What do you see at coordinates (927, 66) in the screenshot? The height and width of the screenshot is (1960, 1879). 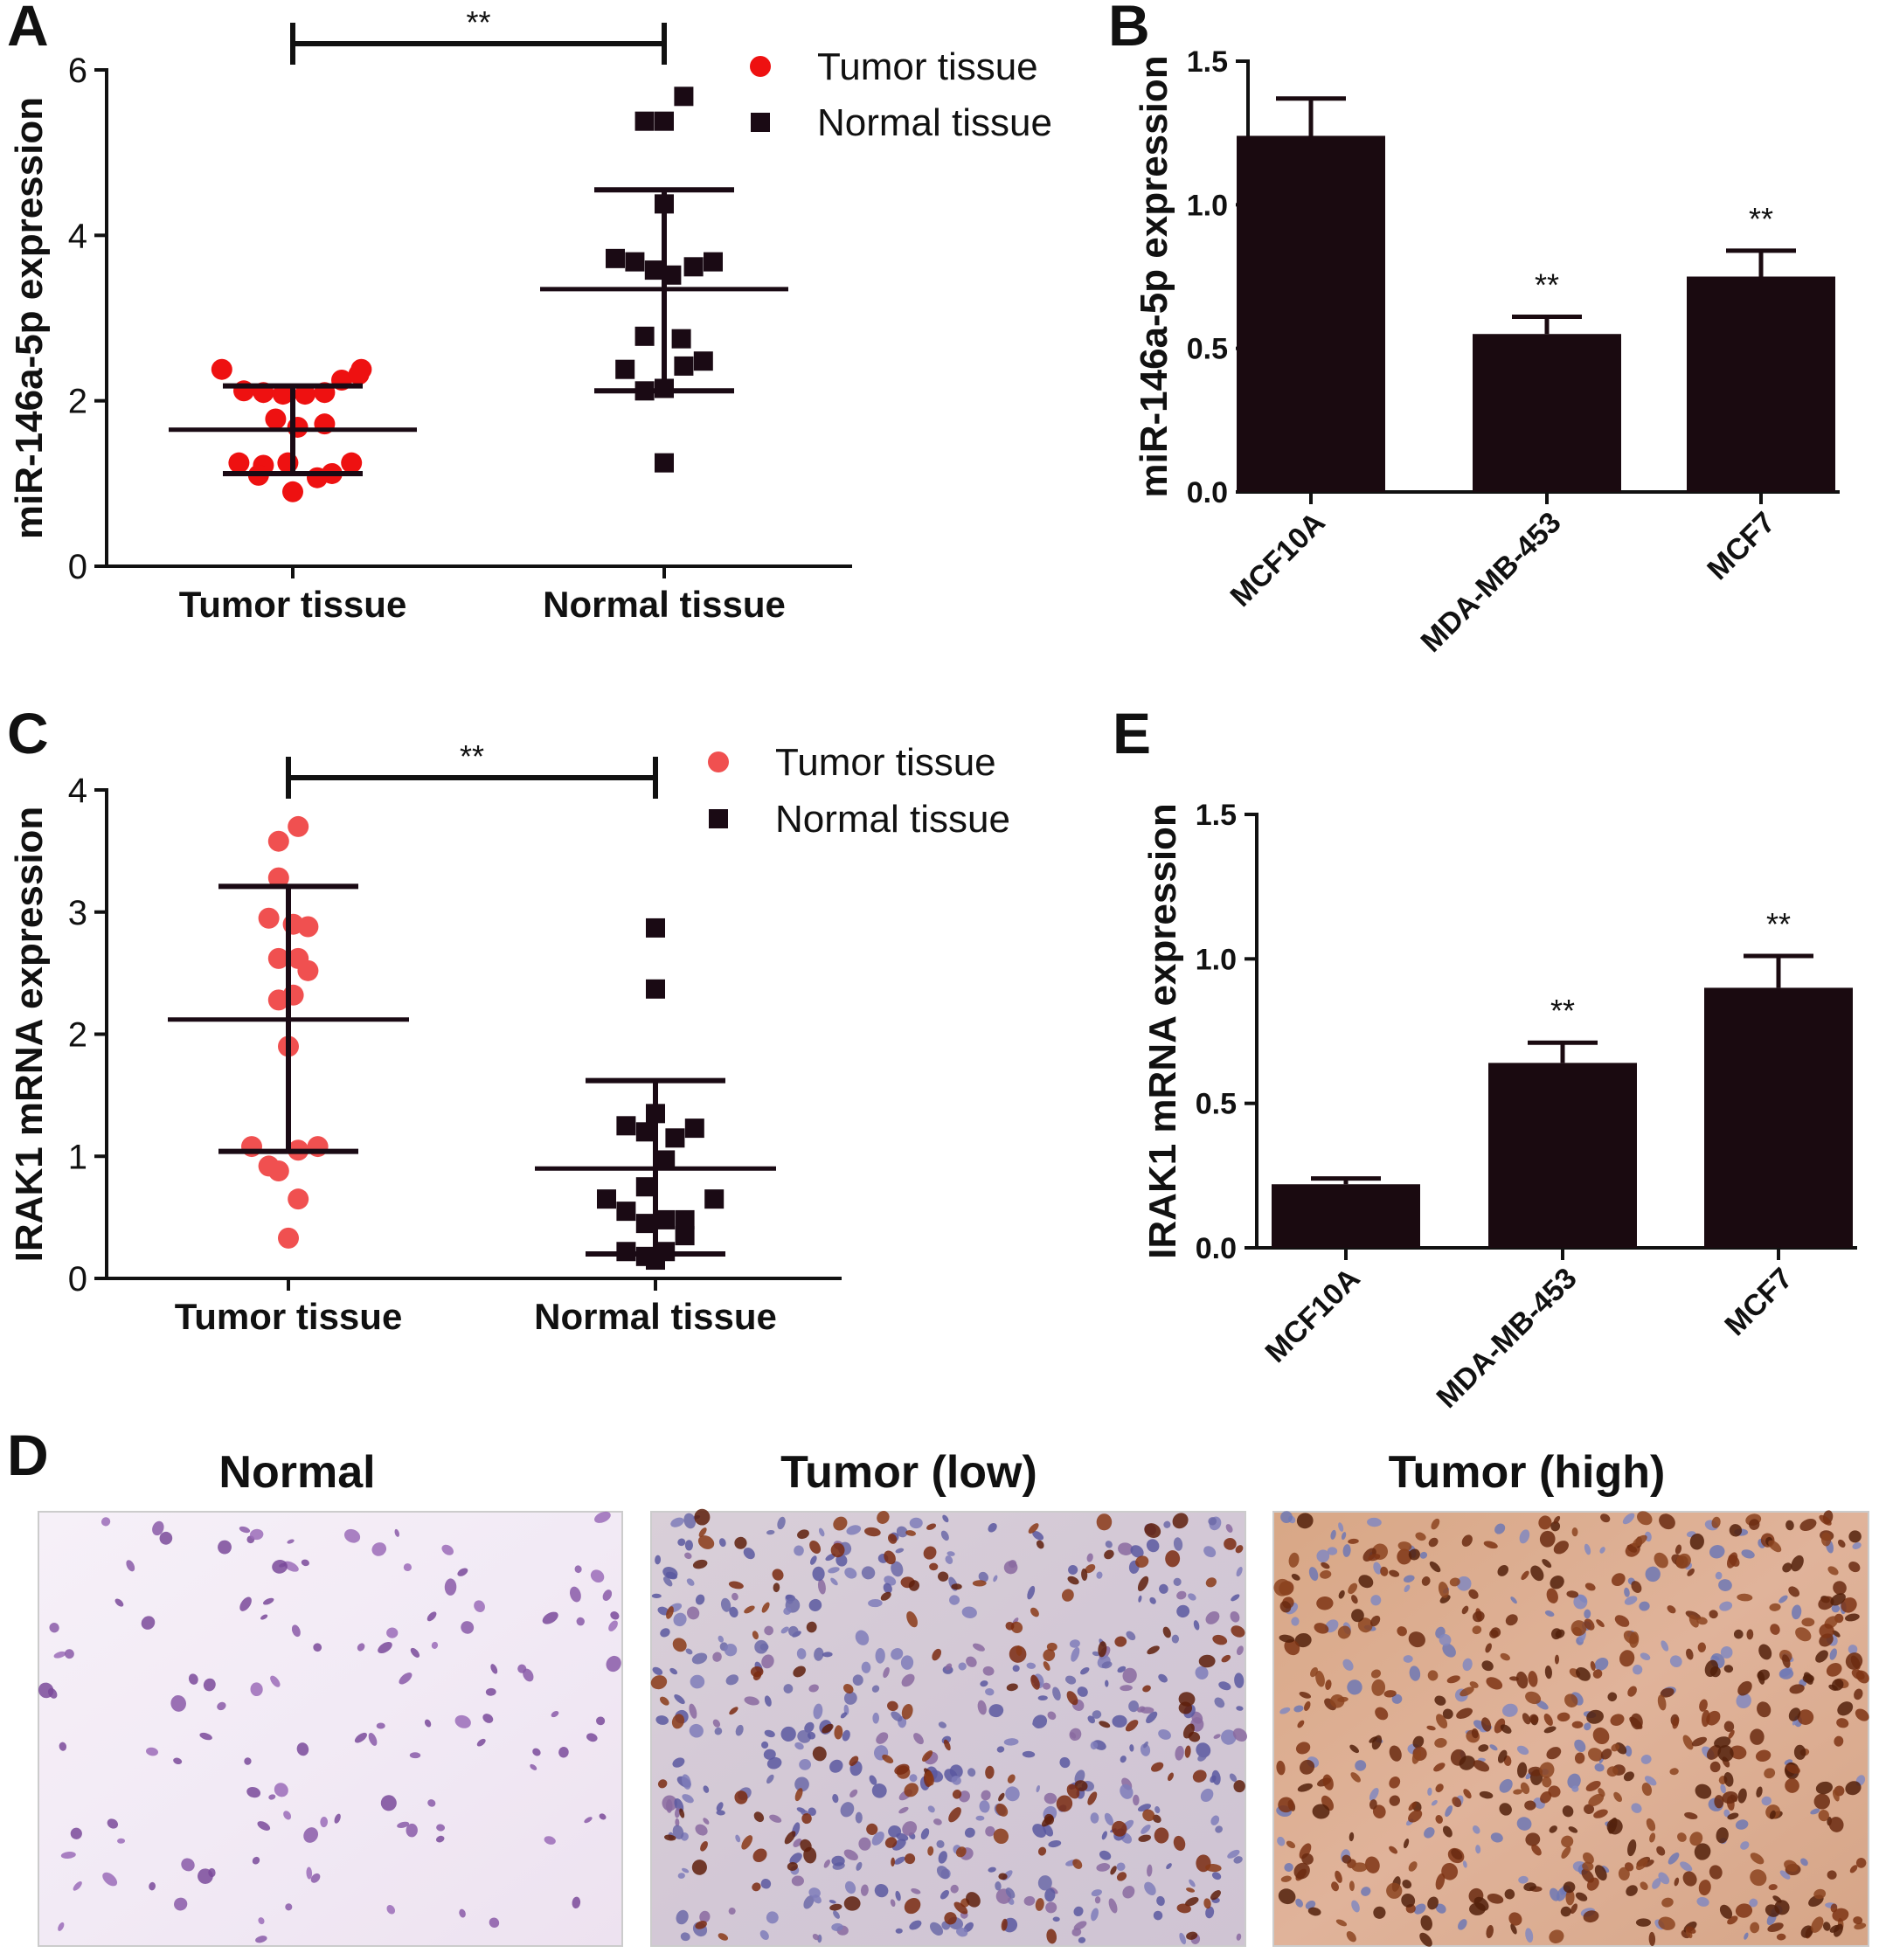 I see `legend-label: Tumor tissue` at bounding box center [927, 66].